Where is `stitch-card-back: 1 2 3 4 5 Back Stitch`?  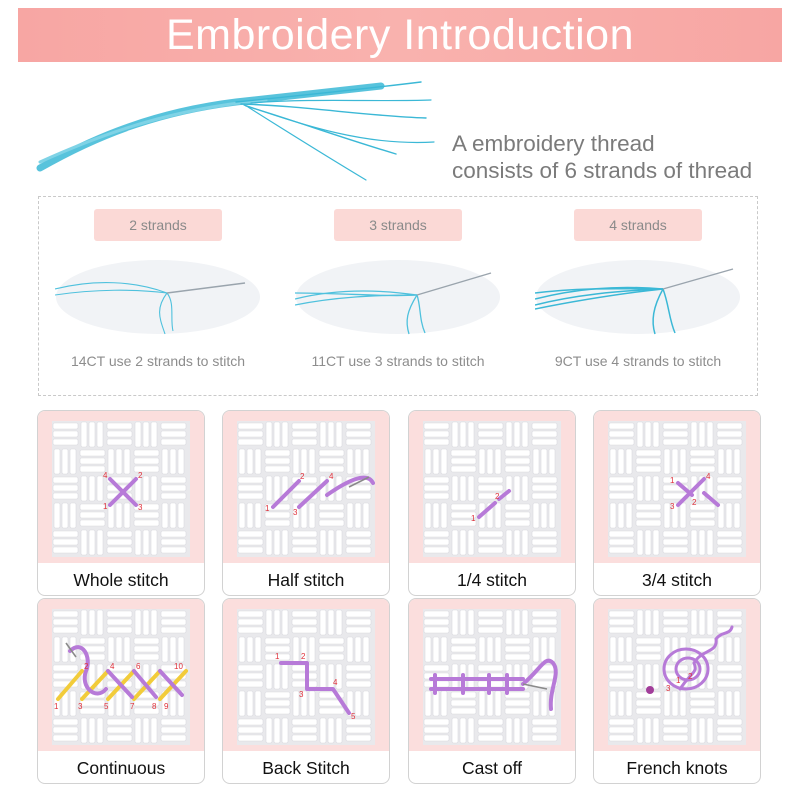 stitch-card-back: 1 2 3 4 5 Back Stitch is located at coordinates (306, 691).